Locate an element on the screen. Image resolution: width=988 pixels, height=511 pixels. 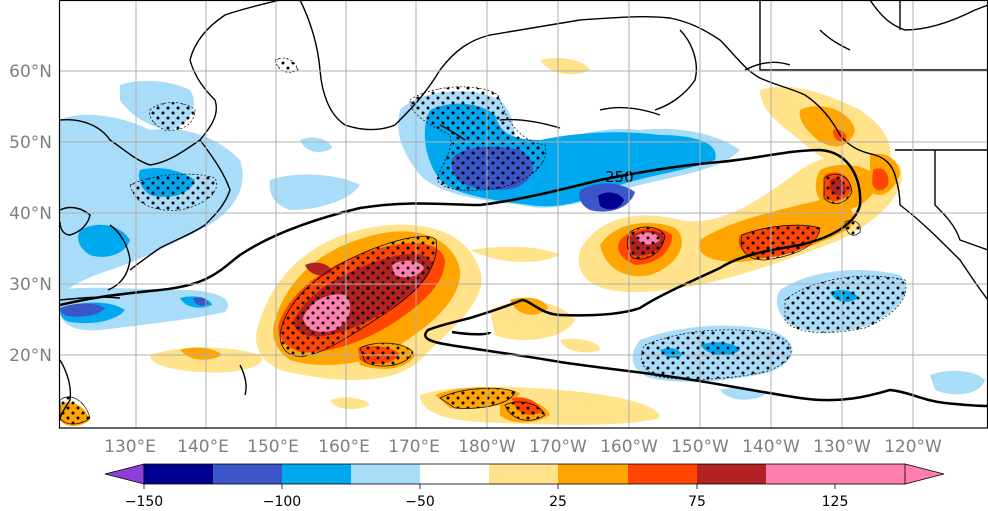
lon-label: 150°E is located at coordinates (273, 447).